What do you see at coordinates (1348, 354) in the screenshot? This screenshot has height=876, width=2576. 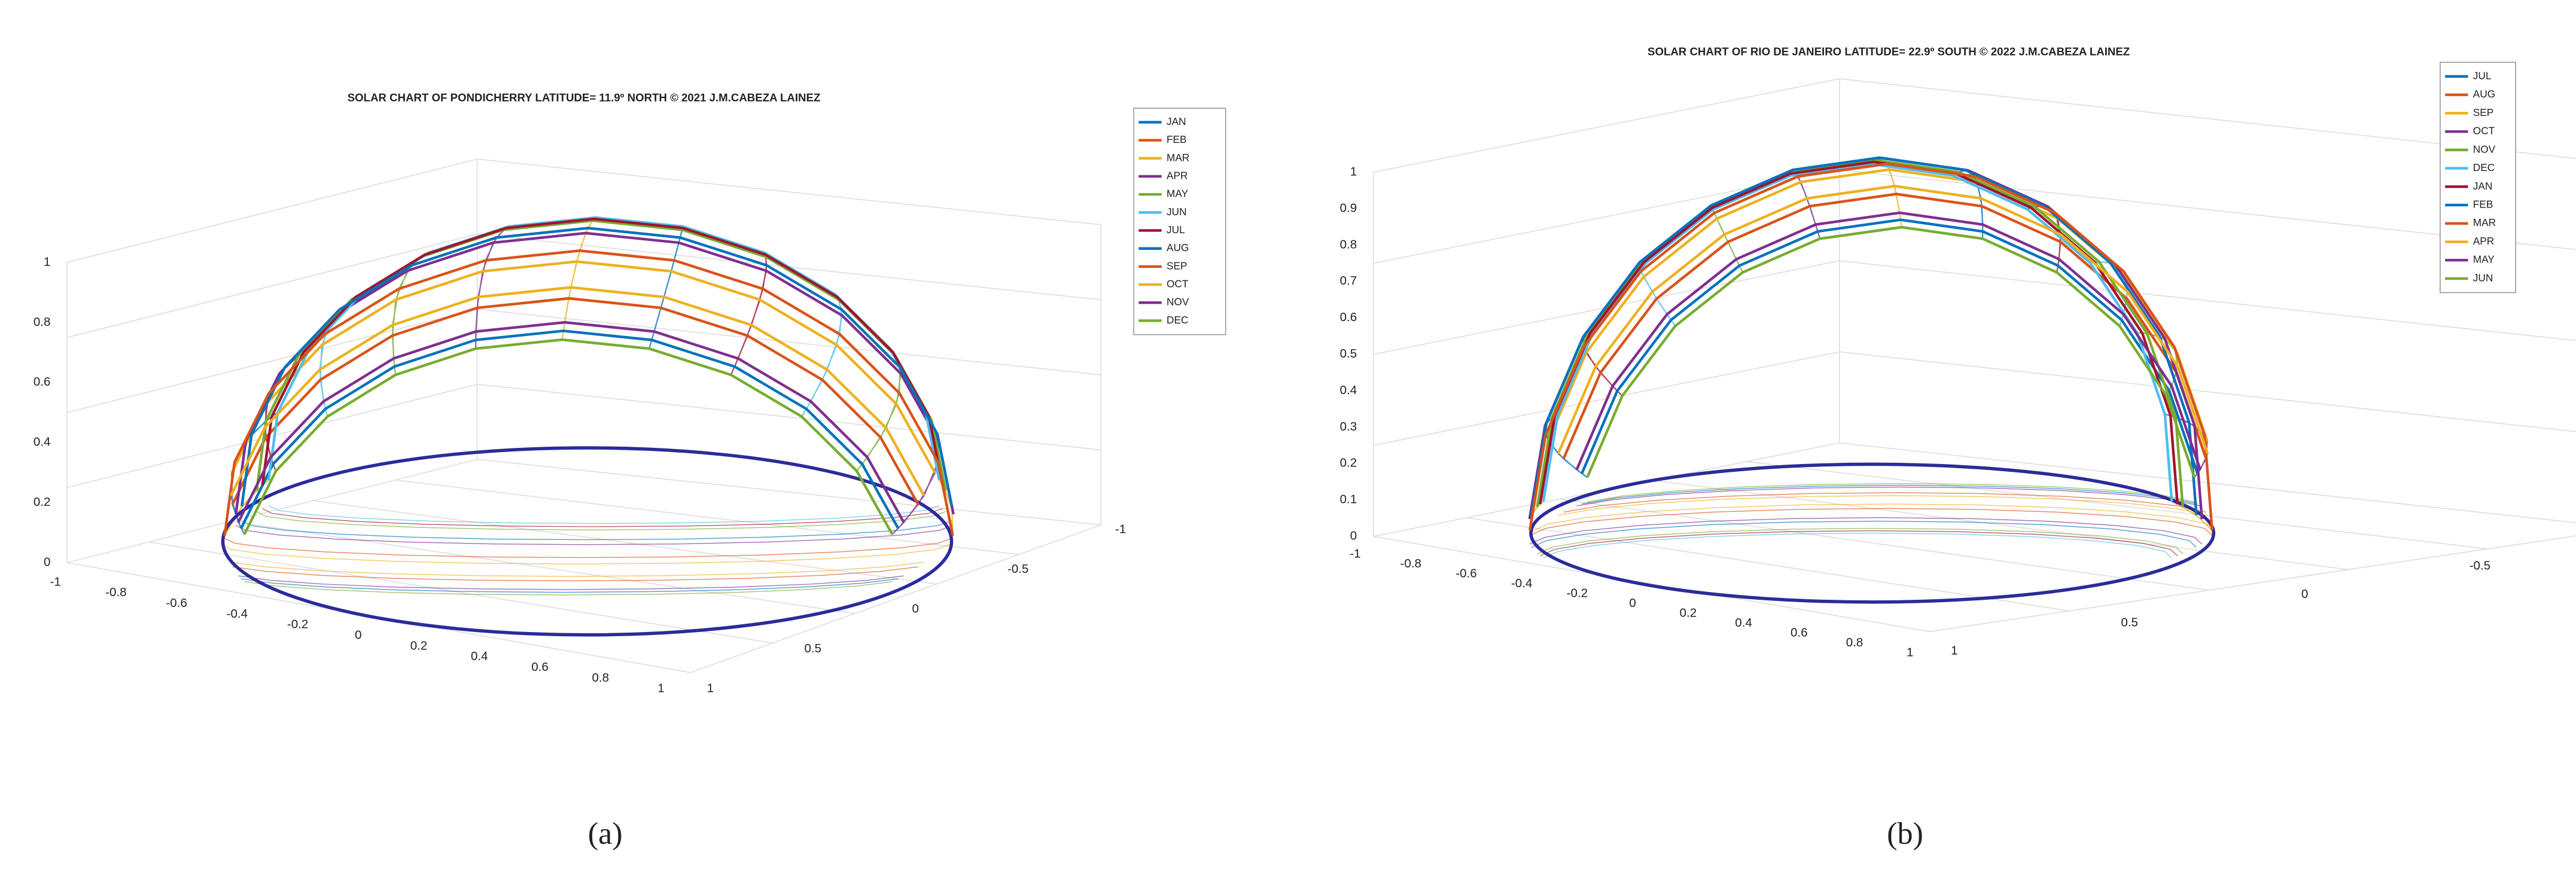 I see `z-tick-label: 0.5` at bounding box center [1348, 354].